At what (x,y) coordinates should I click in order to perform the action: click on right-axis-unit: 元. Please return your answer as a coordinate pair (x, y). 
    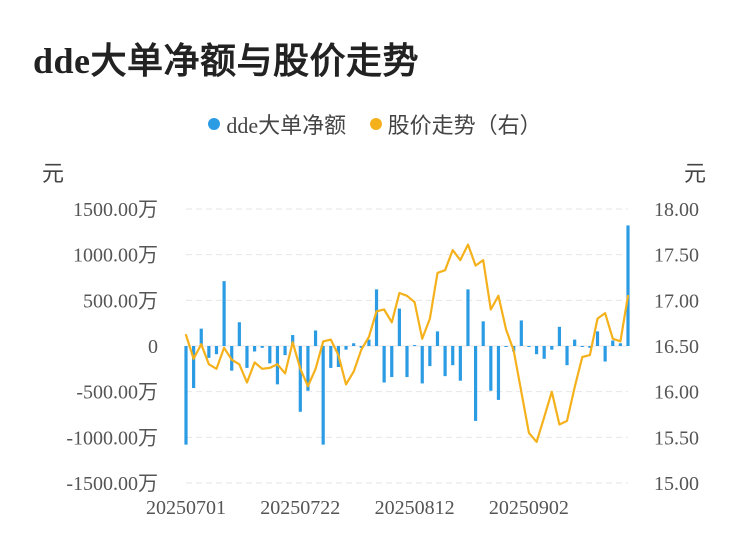
    Looking at the image, I should click on (695, 173).